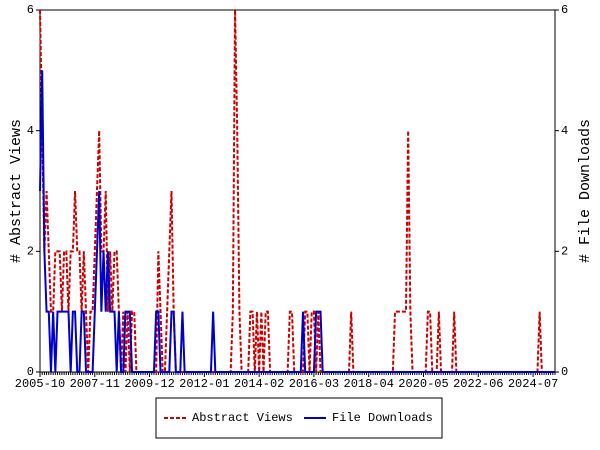 The image size is (600, 450). What do you see at coordinates (585, 191) in the screenshot?
I see `y2-axis-label: # File Downloads` at bounding box center [585, 191].